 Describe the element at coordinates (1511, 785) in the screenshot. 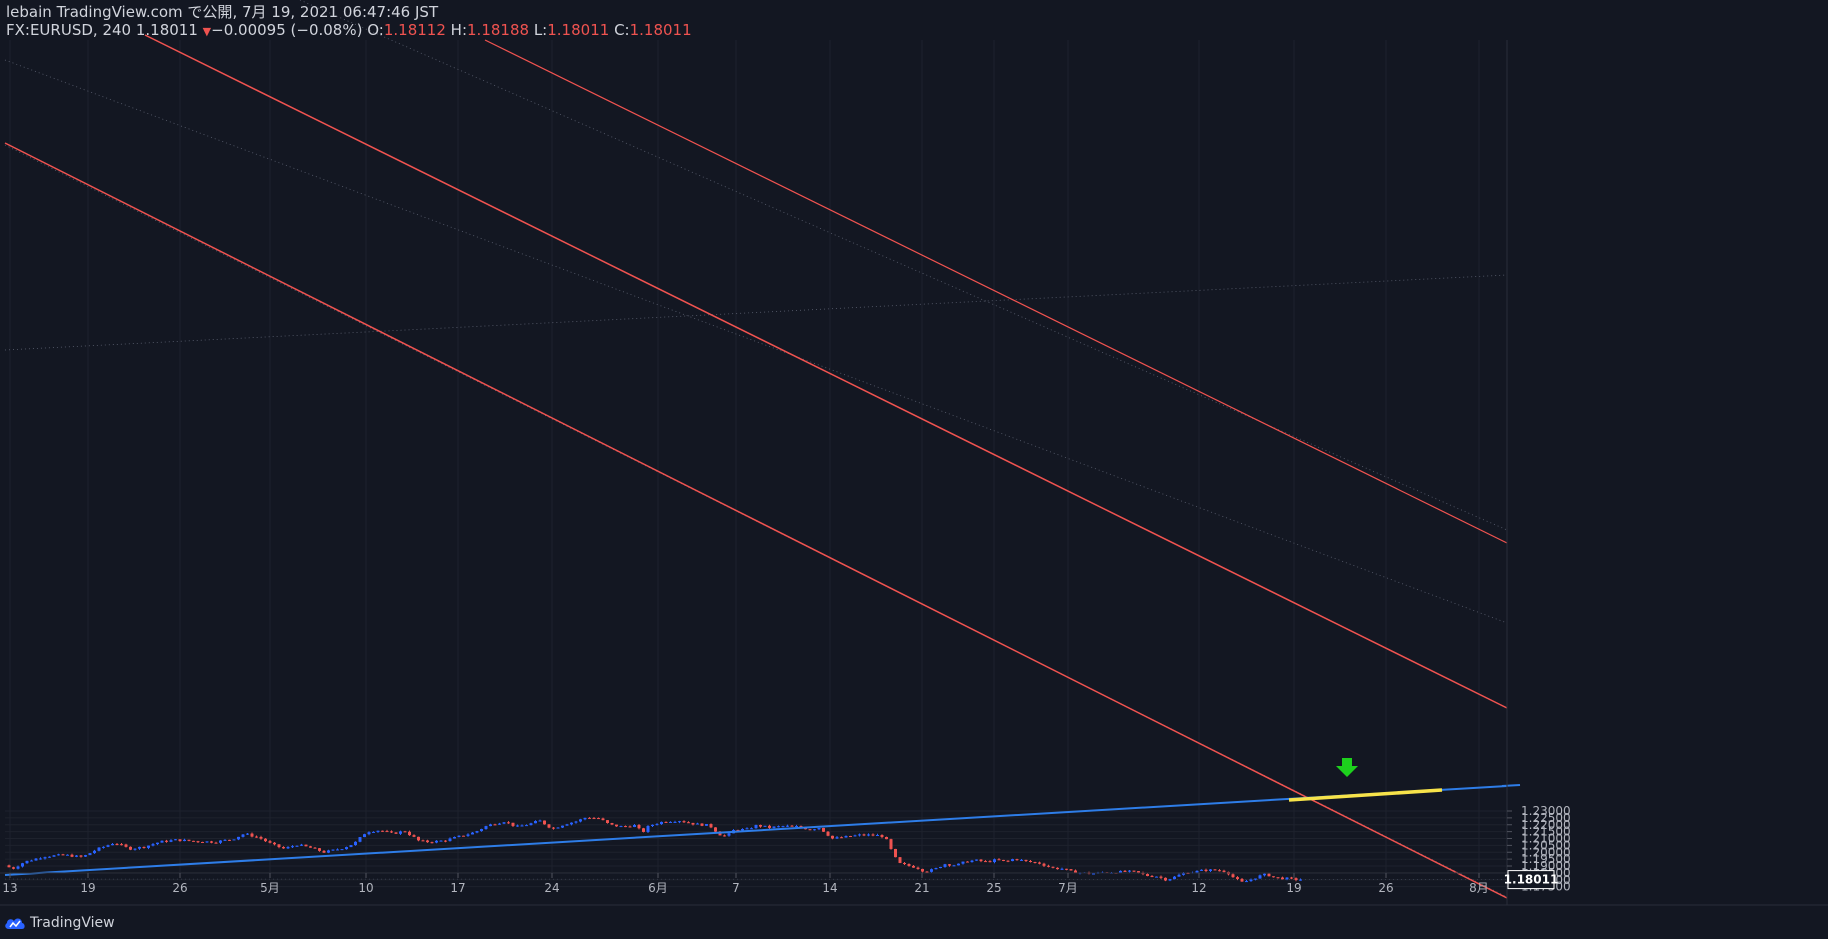

I see `trendline-extension` at that location.